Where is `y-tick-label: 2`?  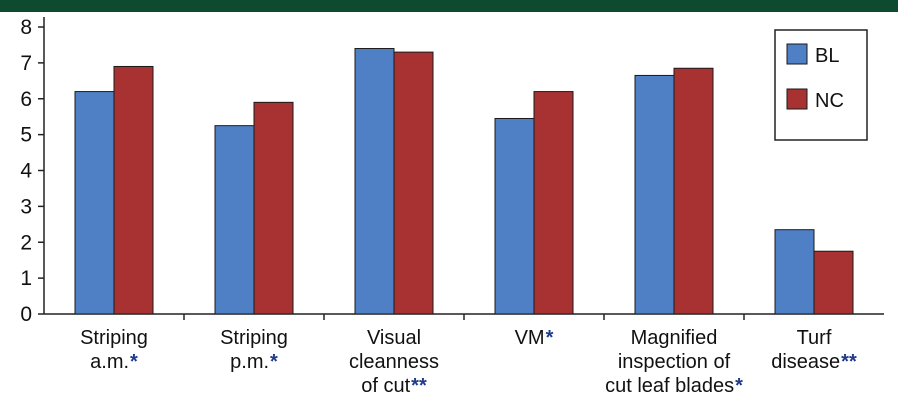 y-tick-label: 2 is located at coordinates (26, 242).